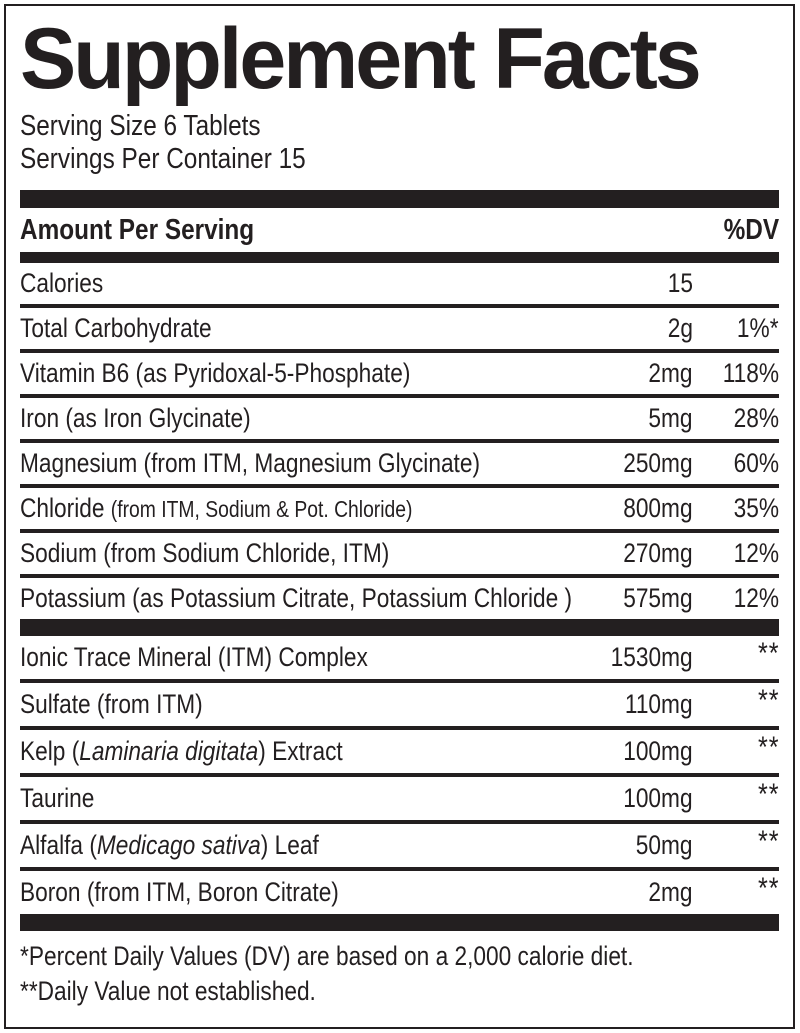 This screenshot has height=1033, width=800. Describe the element at coordinates (756, 418) in the screenshot. I see `row-daily-value: 28%` at that location.